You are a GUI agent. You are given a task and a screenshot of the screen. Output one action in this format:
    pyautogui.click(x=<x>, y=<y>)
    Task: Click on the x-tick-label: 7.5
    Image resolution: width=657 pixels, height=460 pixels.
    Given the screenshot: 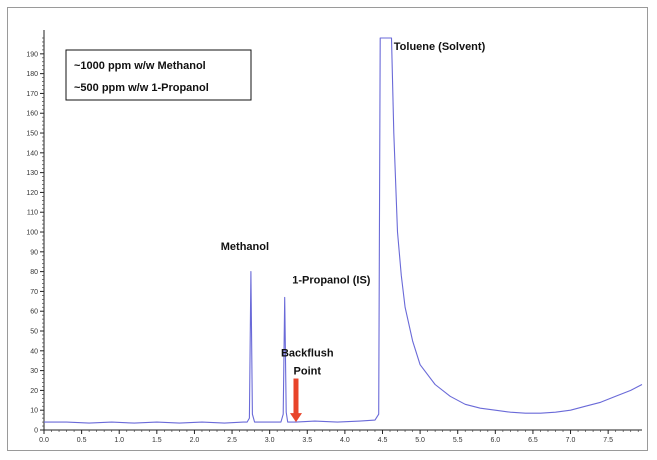 What is the action you would take?
    pyautogui.click(x=608, y=440)
    